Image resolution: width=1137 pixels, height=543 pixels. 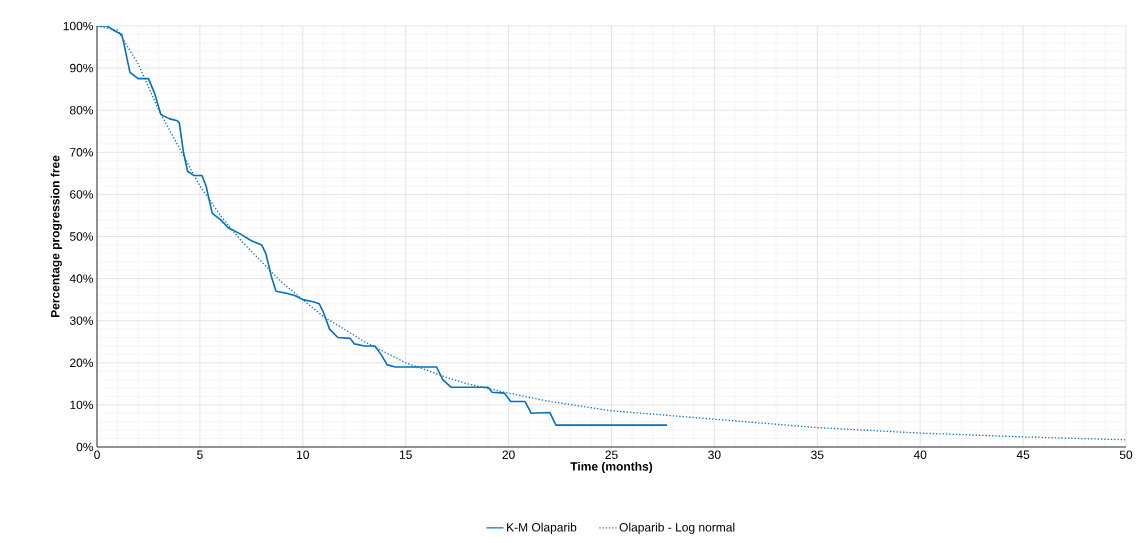 What do you see at coordinates (97, 455) in the screenshot?
I see `x-tick-label: 0` at bounding box center [97, 455].